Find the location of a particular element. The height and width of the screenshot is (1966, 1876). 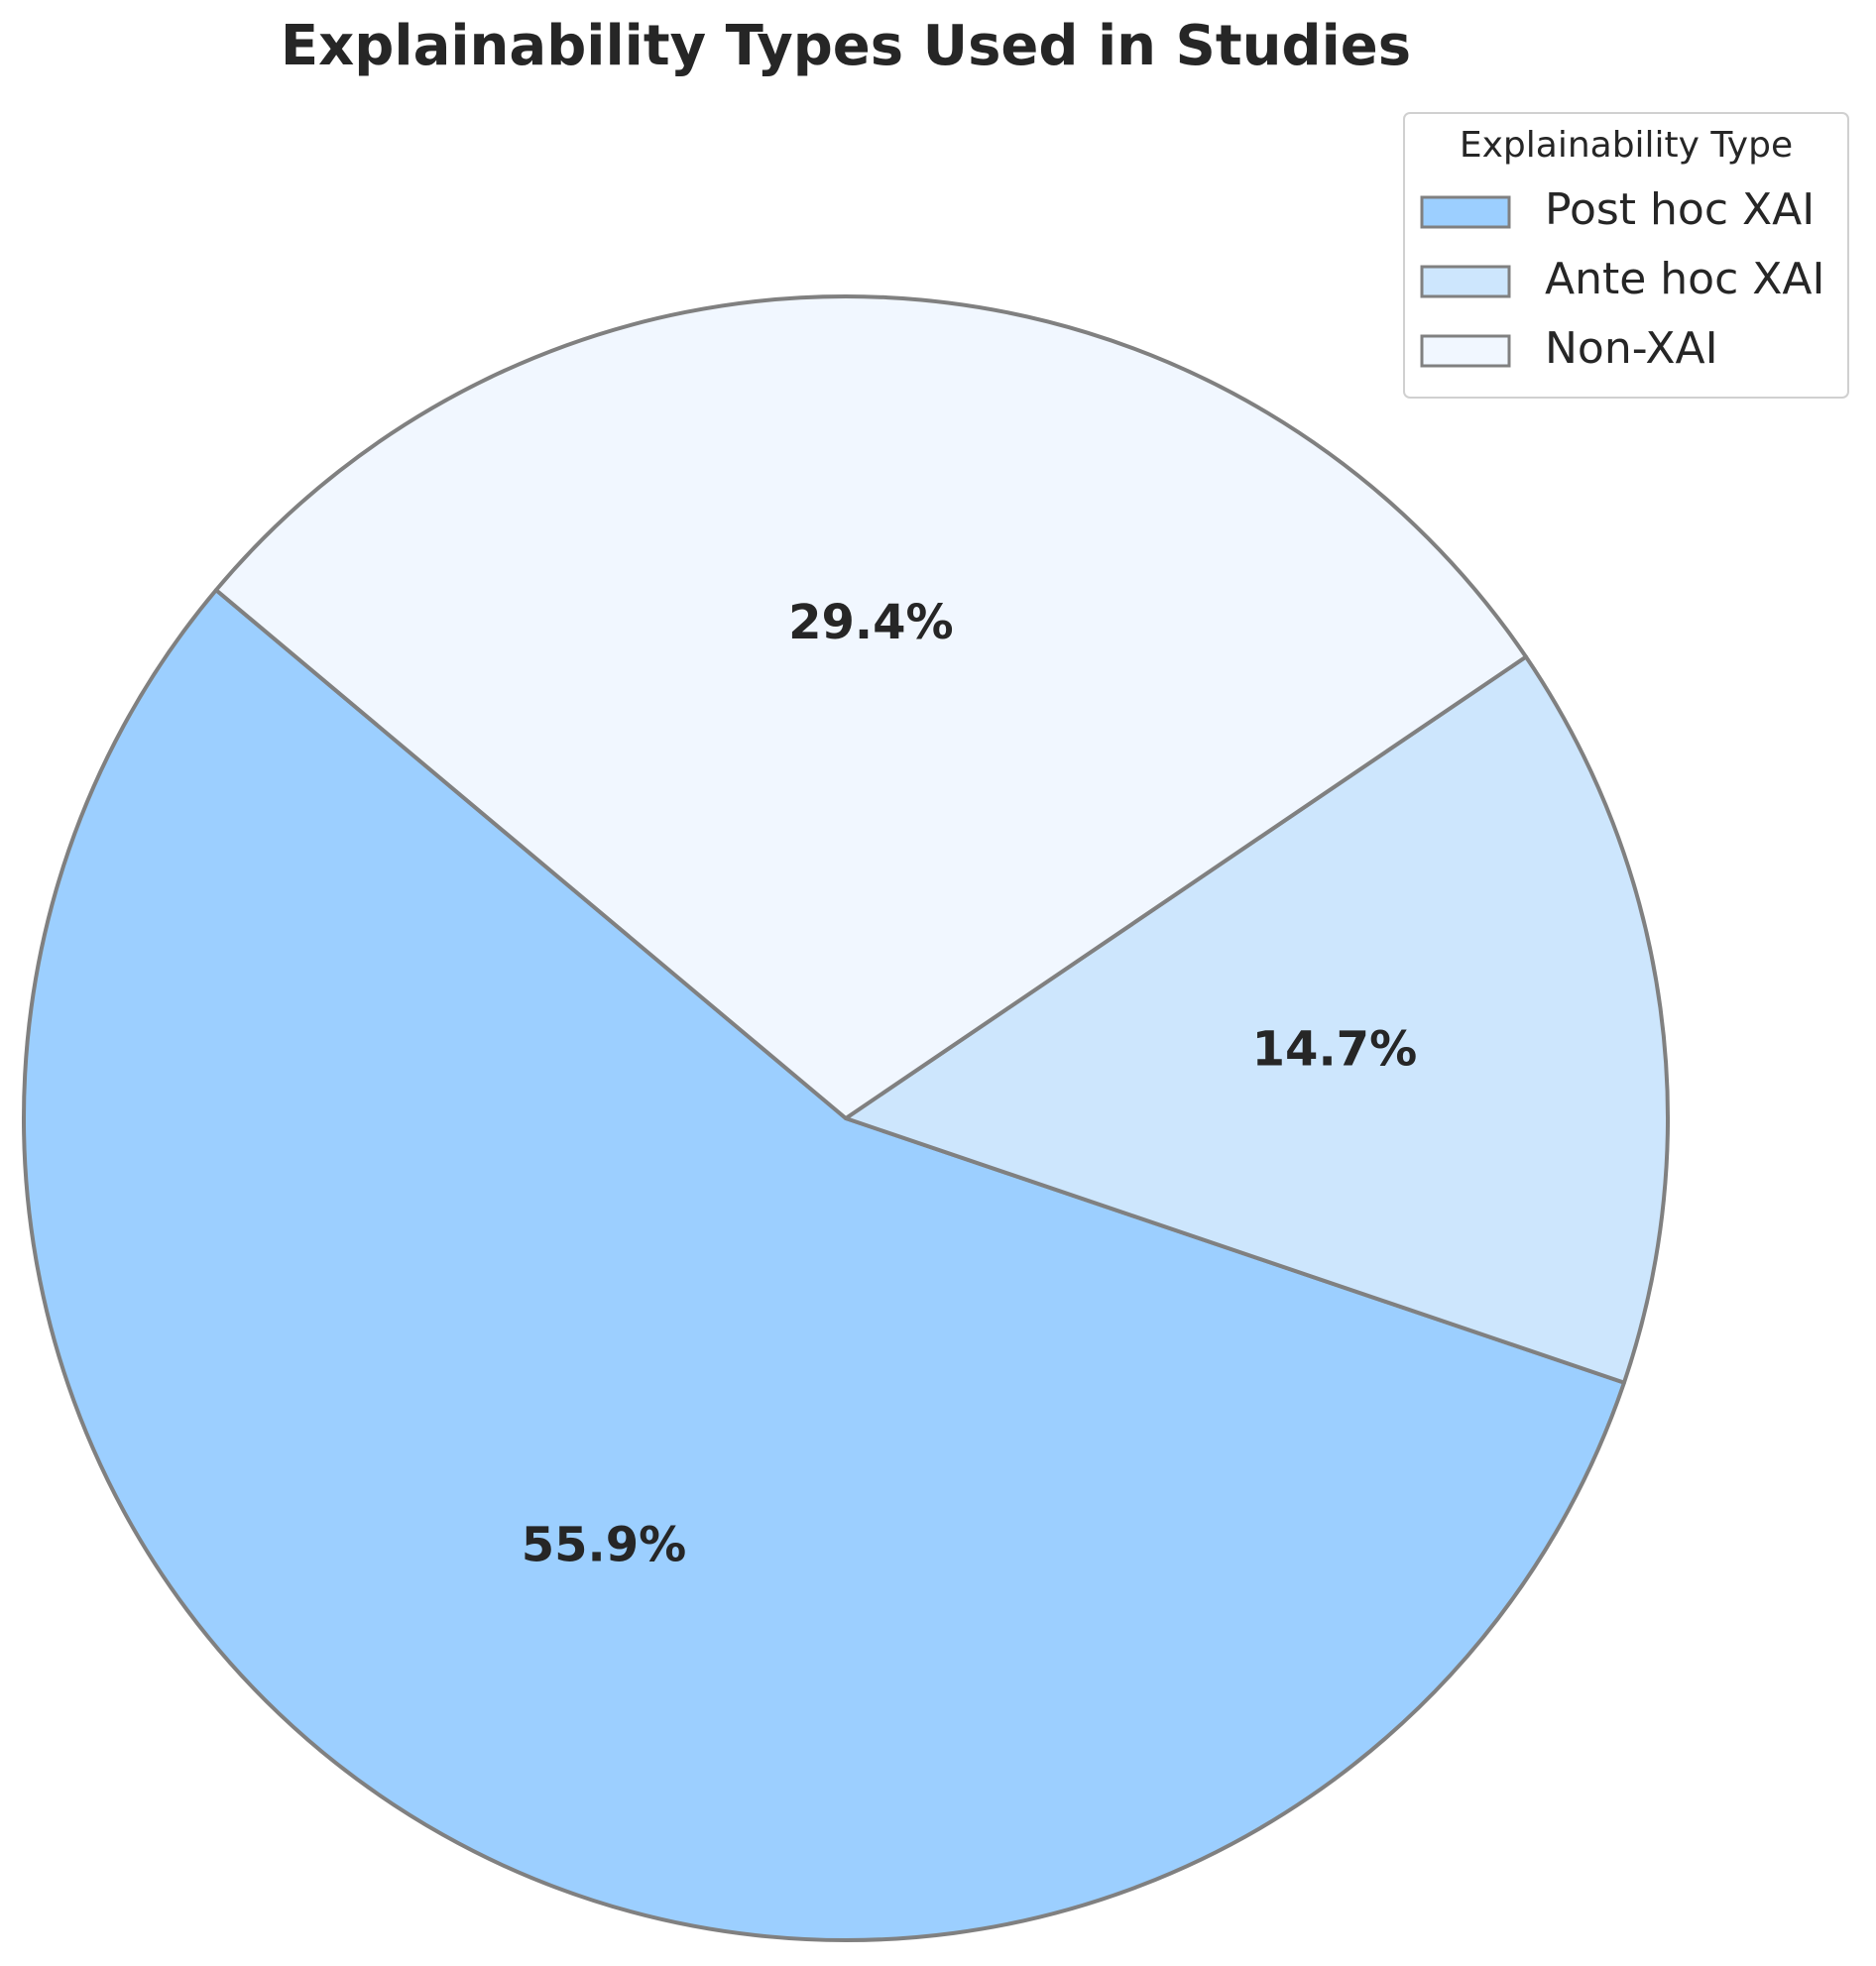

legend-box is located at coordinates (1626, 255).